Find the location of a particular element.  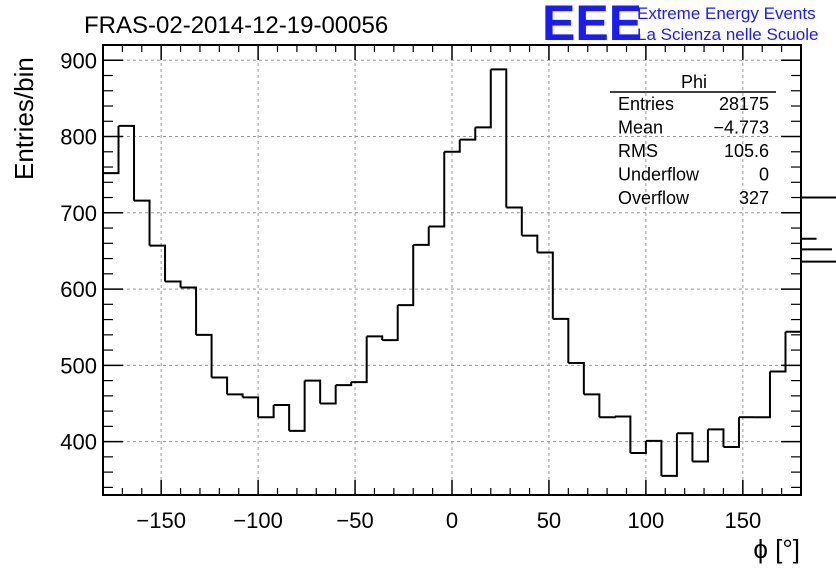

stats-label: RMS is located at coordinates (638, 151).